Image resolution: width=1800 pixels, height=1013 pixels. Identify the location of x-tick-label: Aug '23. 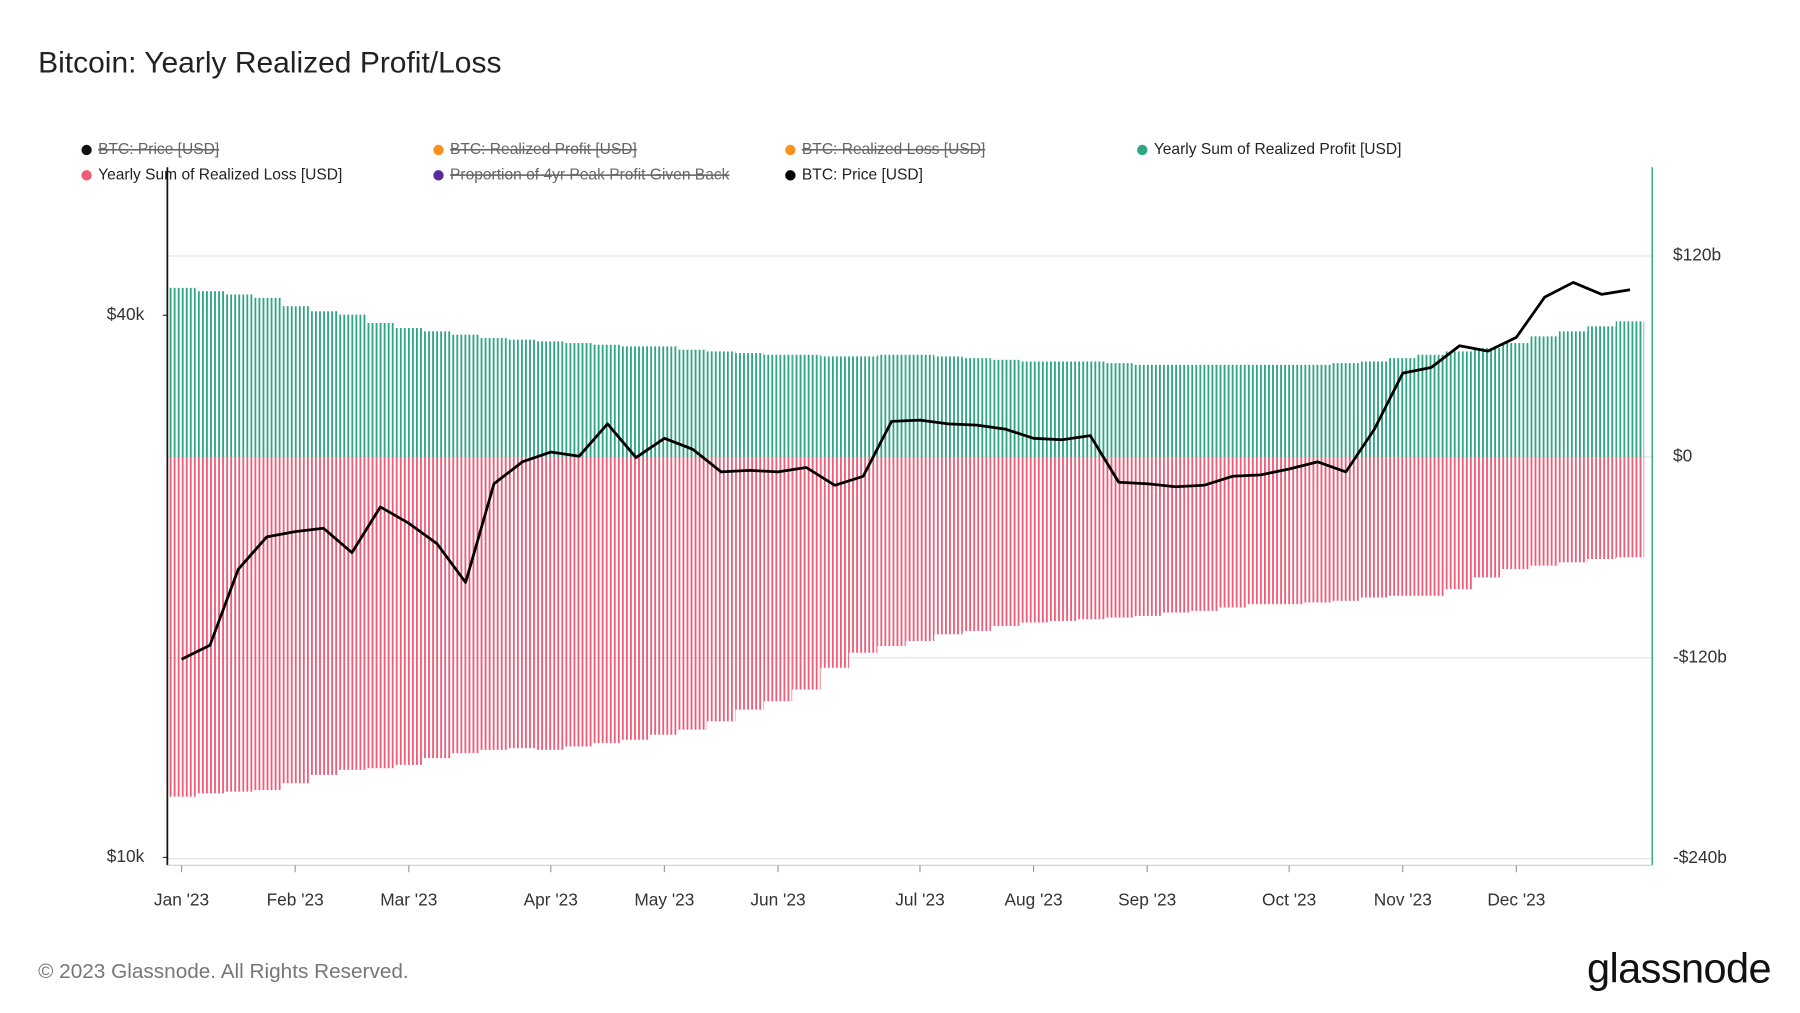
(1034, 900).